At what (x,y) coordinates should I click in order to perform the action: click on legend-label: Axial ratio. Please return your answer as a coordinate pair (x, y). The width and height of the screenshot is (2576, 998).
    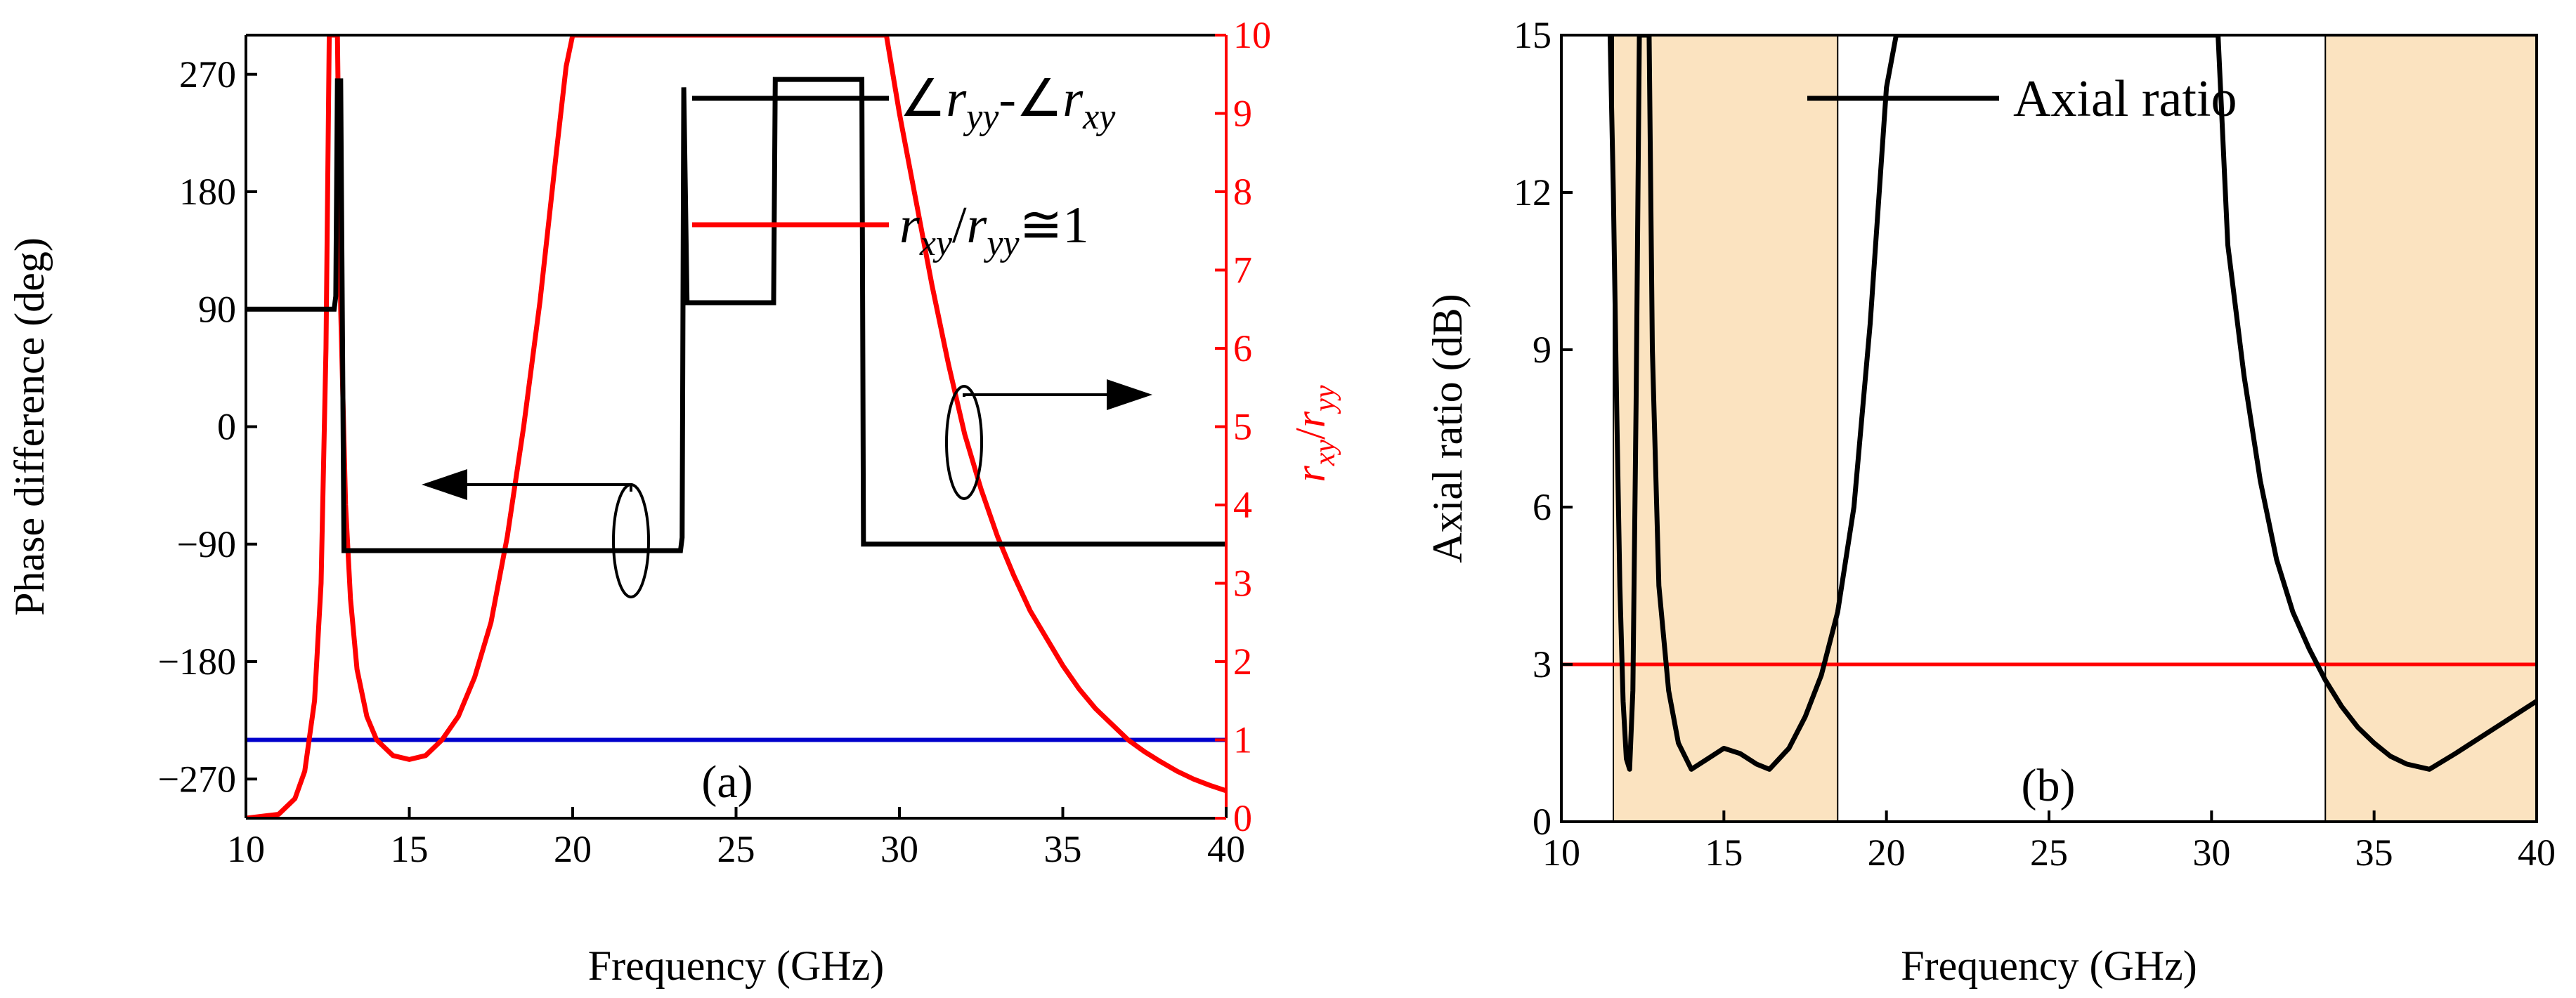
    Looking at the image, I should click on (2125, 99).